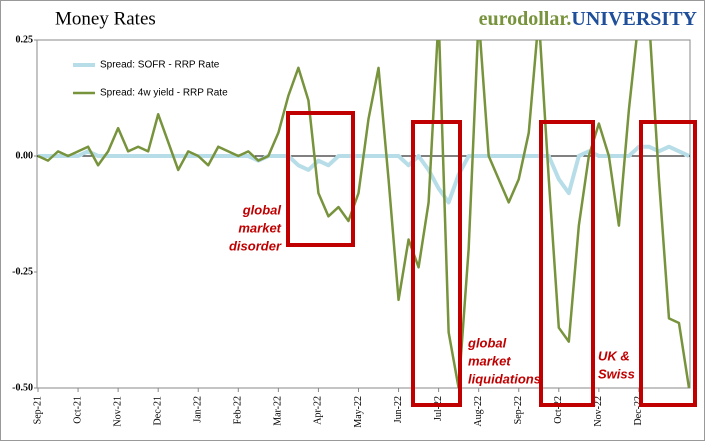 Image resolution: width=705 pixels, height=441 pixels. I want to click on brand-a: eurodollar., so click(525, 19).